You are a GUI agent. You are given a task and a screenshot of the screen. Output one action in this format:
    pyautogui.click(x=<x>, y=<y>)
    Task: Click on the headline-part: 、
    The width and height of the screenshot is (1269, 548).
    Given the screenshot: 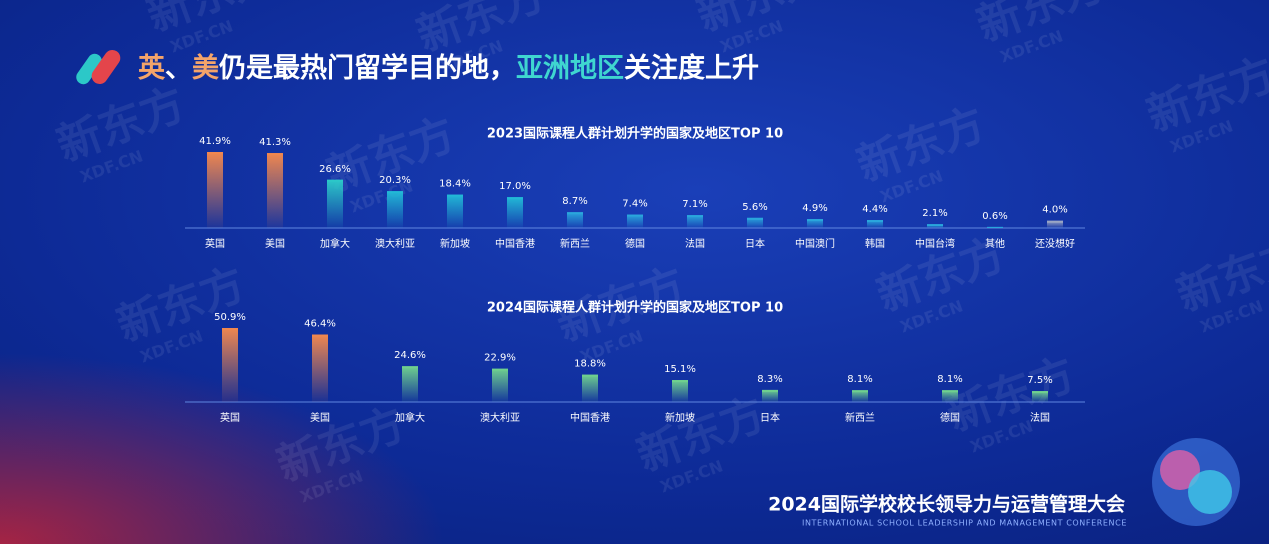 What is the action you would take?
    pyautogui.click(x=178, y=68)
    